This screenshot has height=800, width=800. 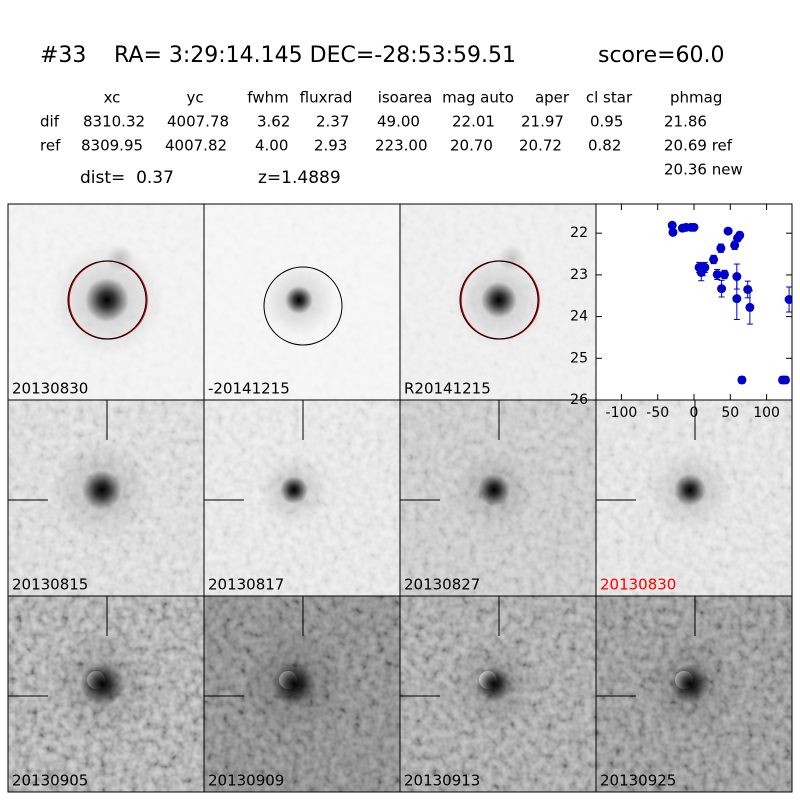 What do you see at coordinates (246, 781) in the screenshot?
I see `panel-label: 20130909` at bounding box center [246, 781].